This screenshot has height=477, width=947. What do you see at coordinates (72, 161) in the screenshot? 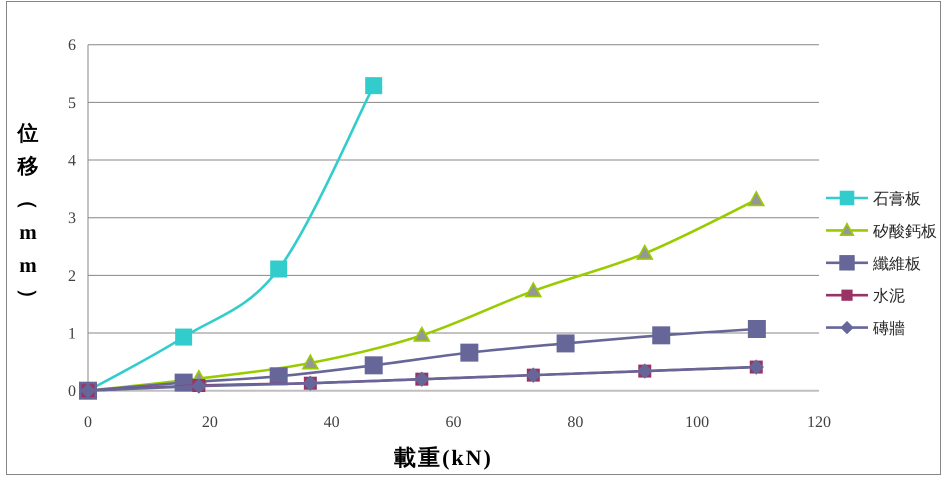
I see `y-tick-label: 4` at bounding box center [72, 161].